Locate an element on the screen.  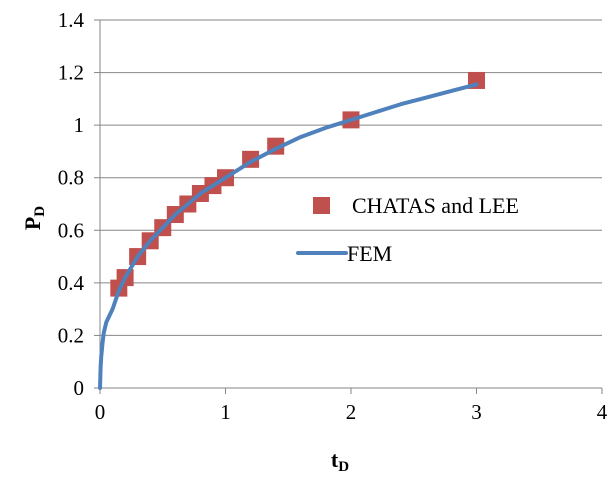
x-tick-label: 2 is located at coordinates (351, 412).